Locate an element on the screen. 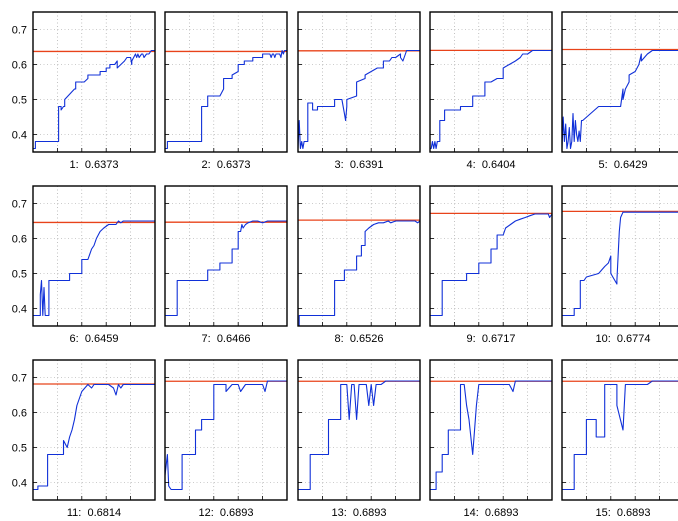 This screenshot has height=521, width=678. panel-5-frame is located at coordinates (619, 82).